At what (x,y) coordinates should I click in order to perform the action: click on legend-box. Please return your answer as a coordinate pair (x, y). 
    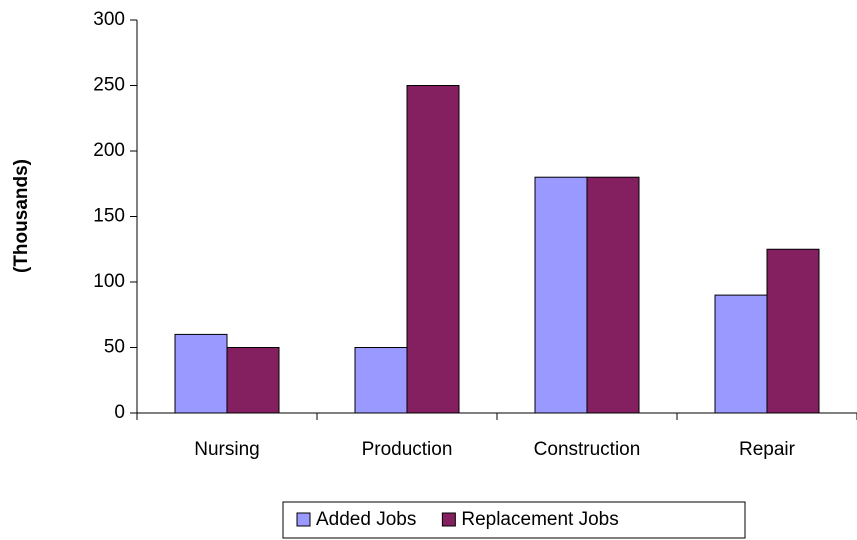
    Looking at the image, I should click on (514, 520).